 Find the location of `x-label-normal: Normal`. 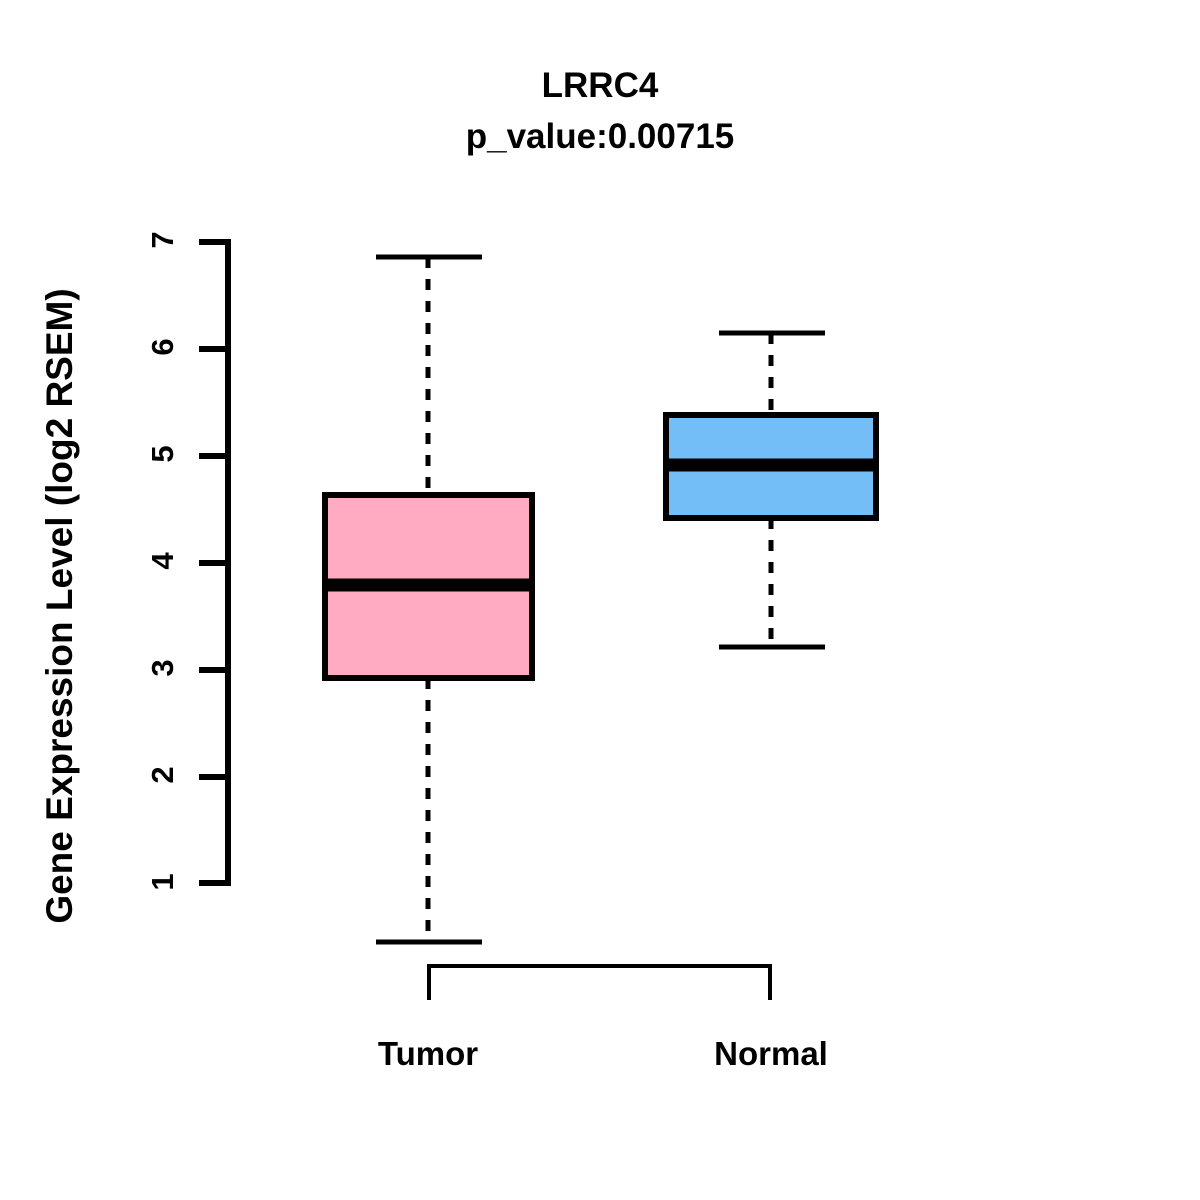

x-label-normal: Normal is located at coordinates (771, 1053).